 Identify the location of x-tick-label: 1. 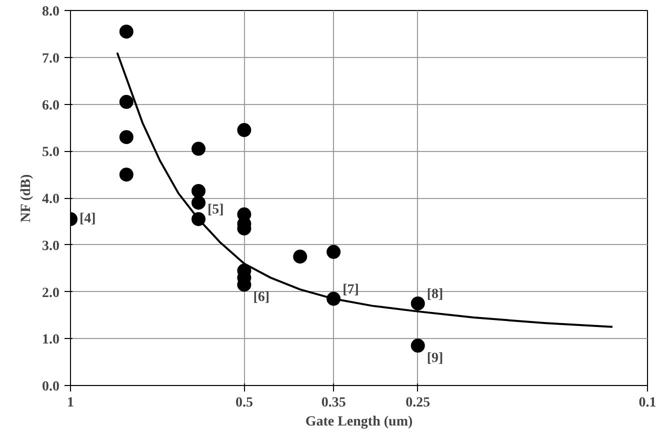
(70, 403).